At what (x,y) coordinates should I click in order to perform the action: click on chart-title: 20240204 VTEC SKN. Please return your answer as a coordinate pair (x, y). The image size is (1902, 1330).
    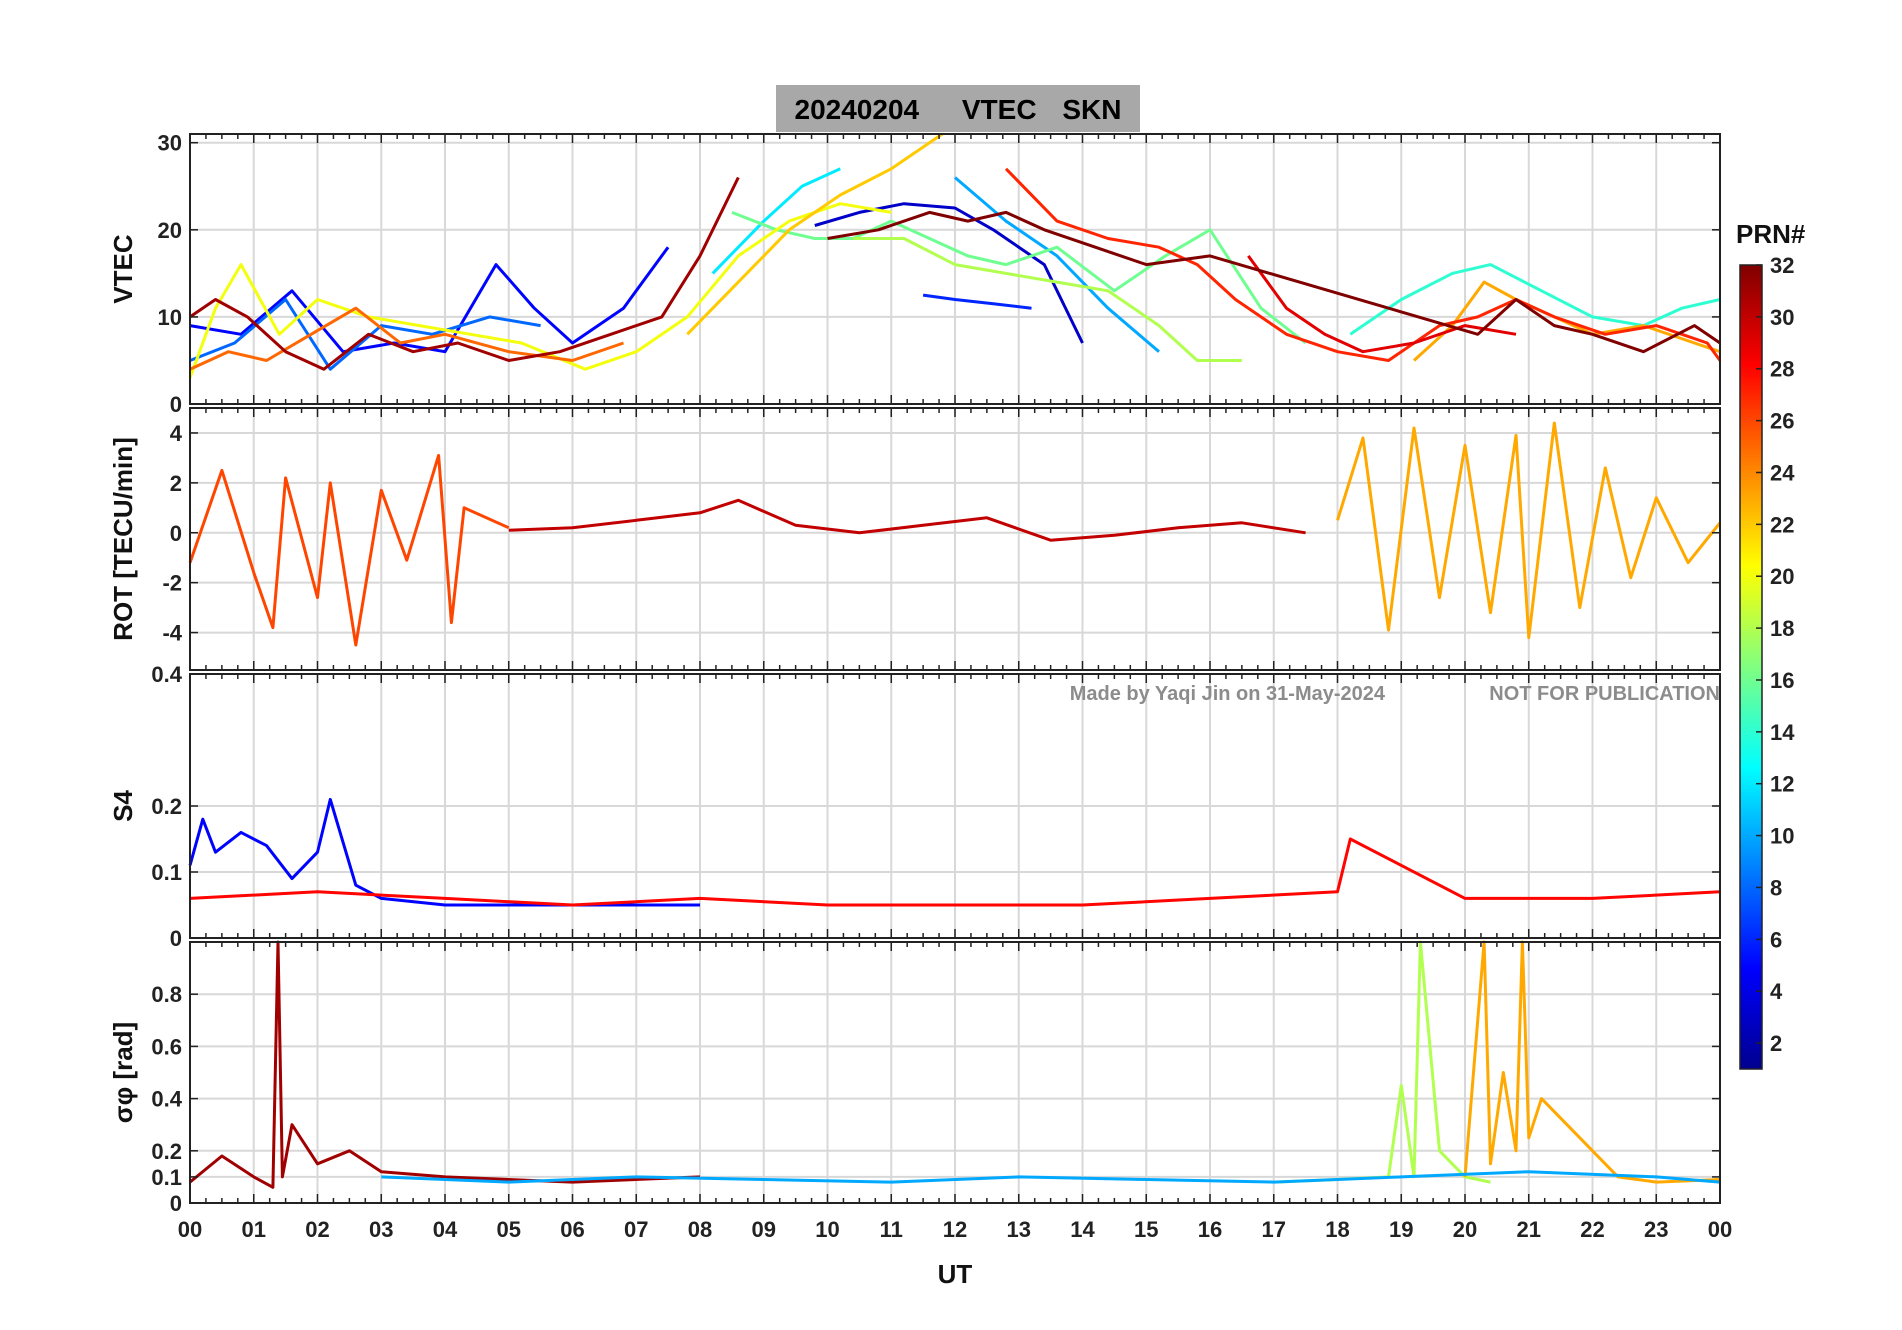
    Looking at the image, I should click on (958, 109).